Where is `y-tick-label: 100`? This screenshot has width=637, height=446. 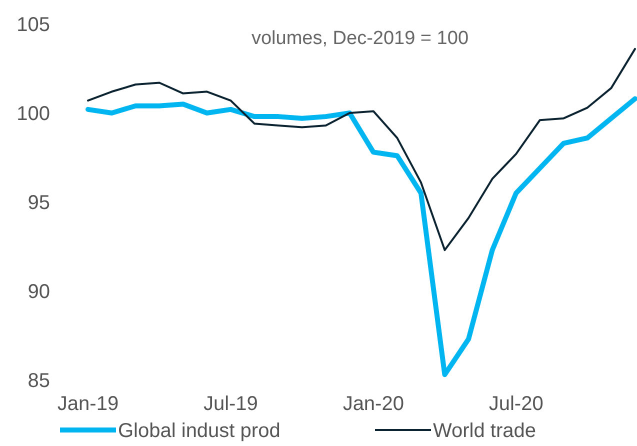
y-tick-label: 100 is located at coordinates (33, 114).